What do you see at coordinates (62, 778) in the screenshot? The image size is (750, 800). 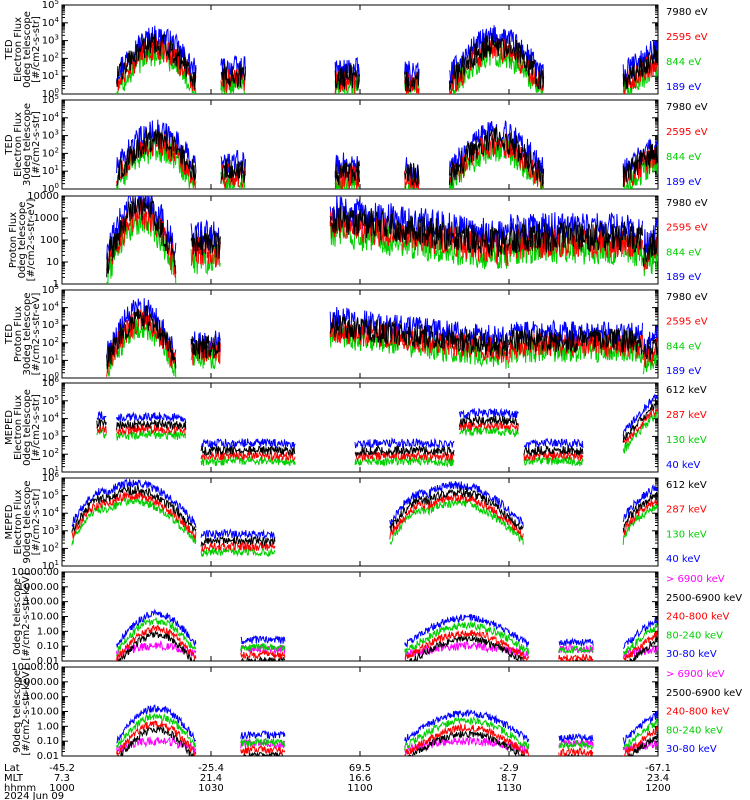 I see `x-tick-mlt: 7.3` at bounding box center [62, 778].